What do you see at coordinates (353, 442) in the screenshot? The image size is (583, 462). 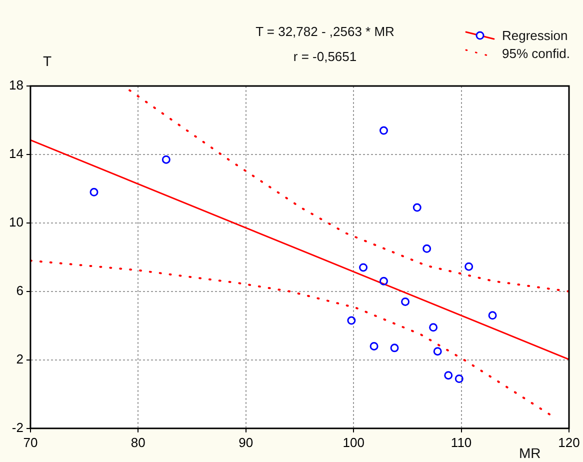 I see `x-tick-label: 100` at bounding box center [353, 442].